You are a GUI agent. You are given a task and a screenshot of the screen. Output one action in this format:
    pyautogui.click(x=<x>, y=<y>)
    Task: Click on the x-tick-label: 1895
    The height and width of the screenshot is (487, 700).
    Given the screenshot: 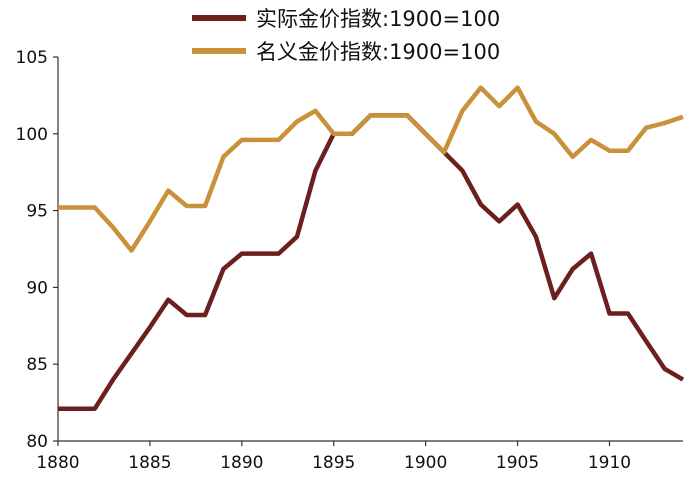 What is the action you would take?
    pyautogui.click(x=333, y=463)
    